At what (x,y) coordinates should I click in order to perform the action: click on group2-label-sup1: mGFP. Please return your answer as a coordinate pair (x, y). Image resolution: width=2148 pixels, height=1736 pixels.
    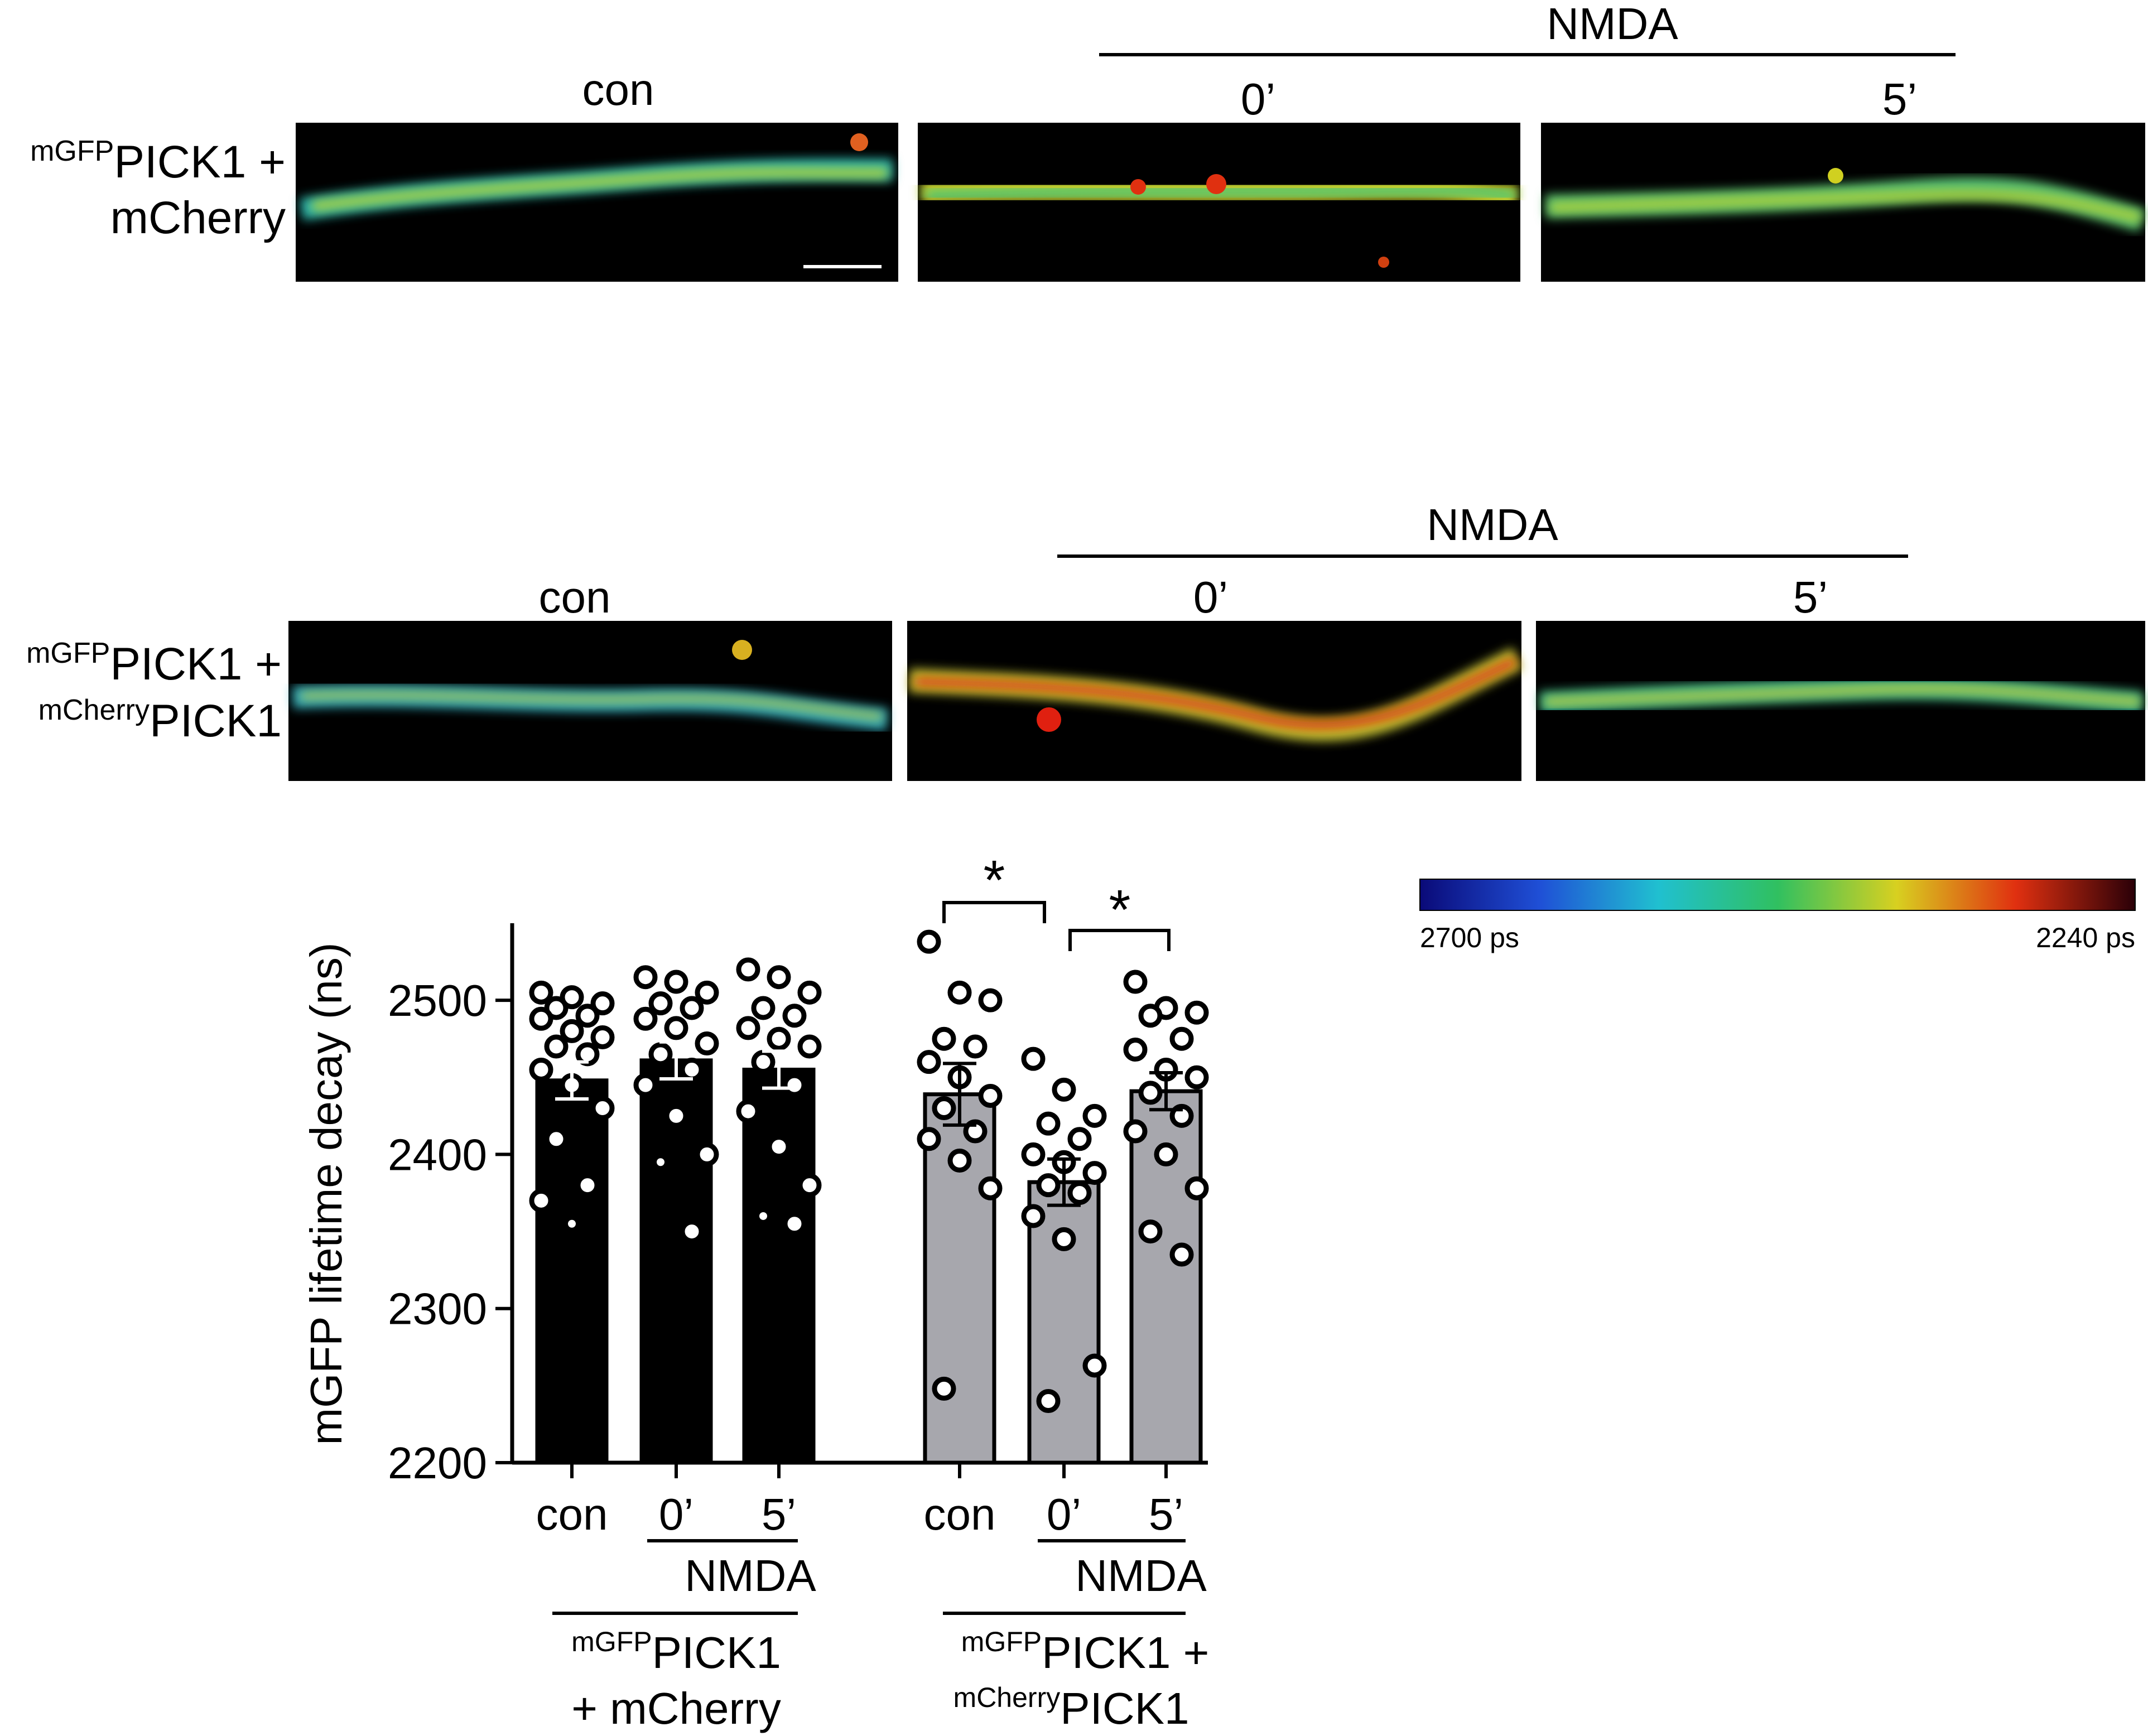
    Looking at the image, I should click on (1002, 1641).